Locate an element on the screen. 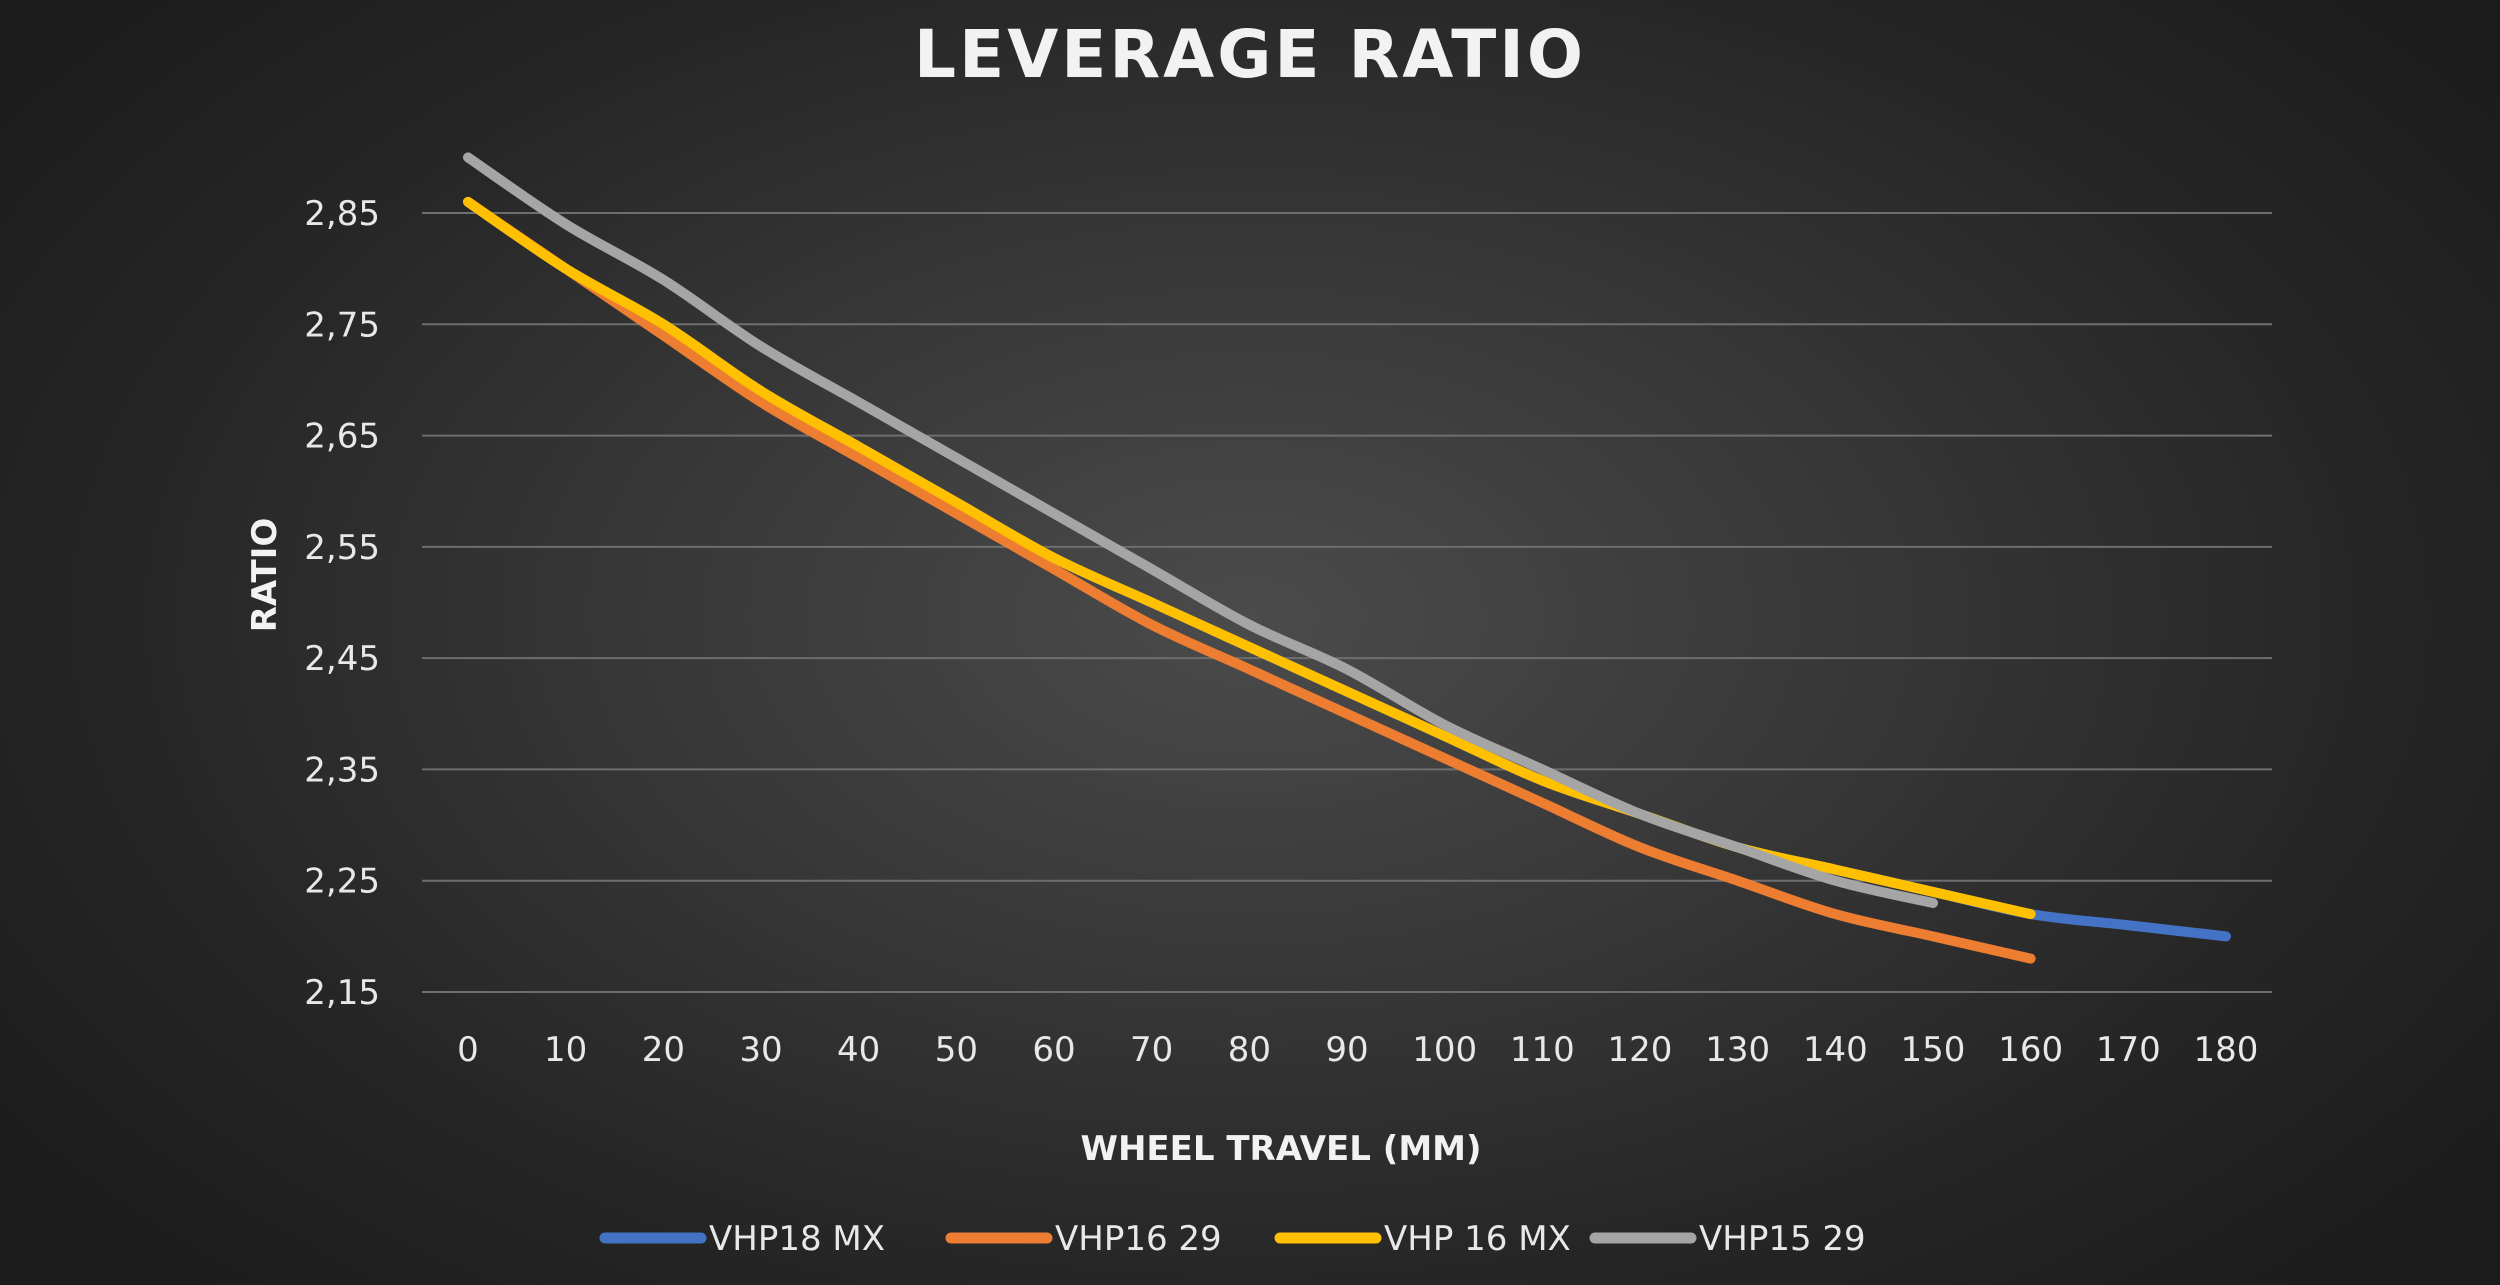 The width and height of the screenshot is (2500, 1285). legend: VHP18 MX VHP16 29 VHP 16 MX VHP15 29 is located at coordinates (1232, 1239).